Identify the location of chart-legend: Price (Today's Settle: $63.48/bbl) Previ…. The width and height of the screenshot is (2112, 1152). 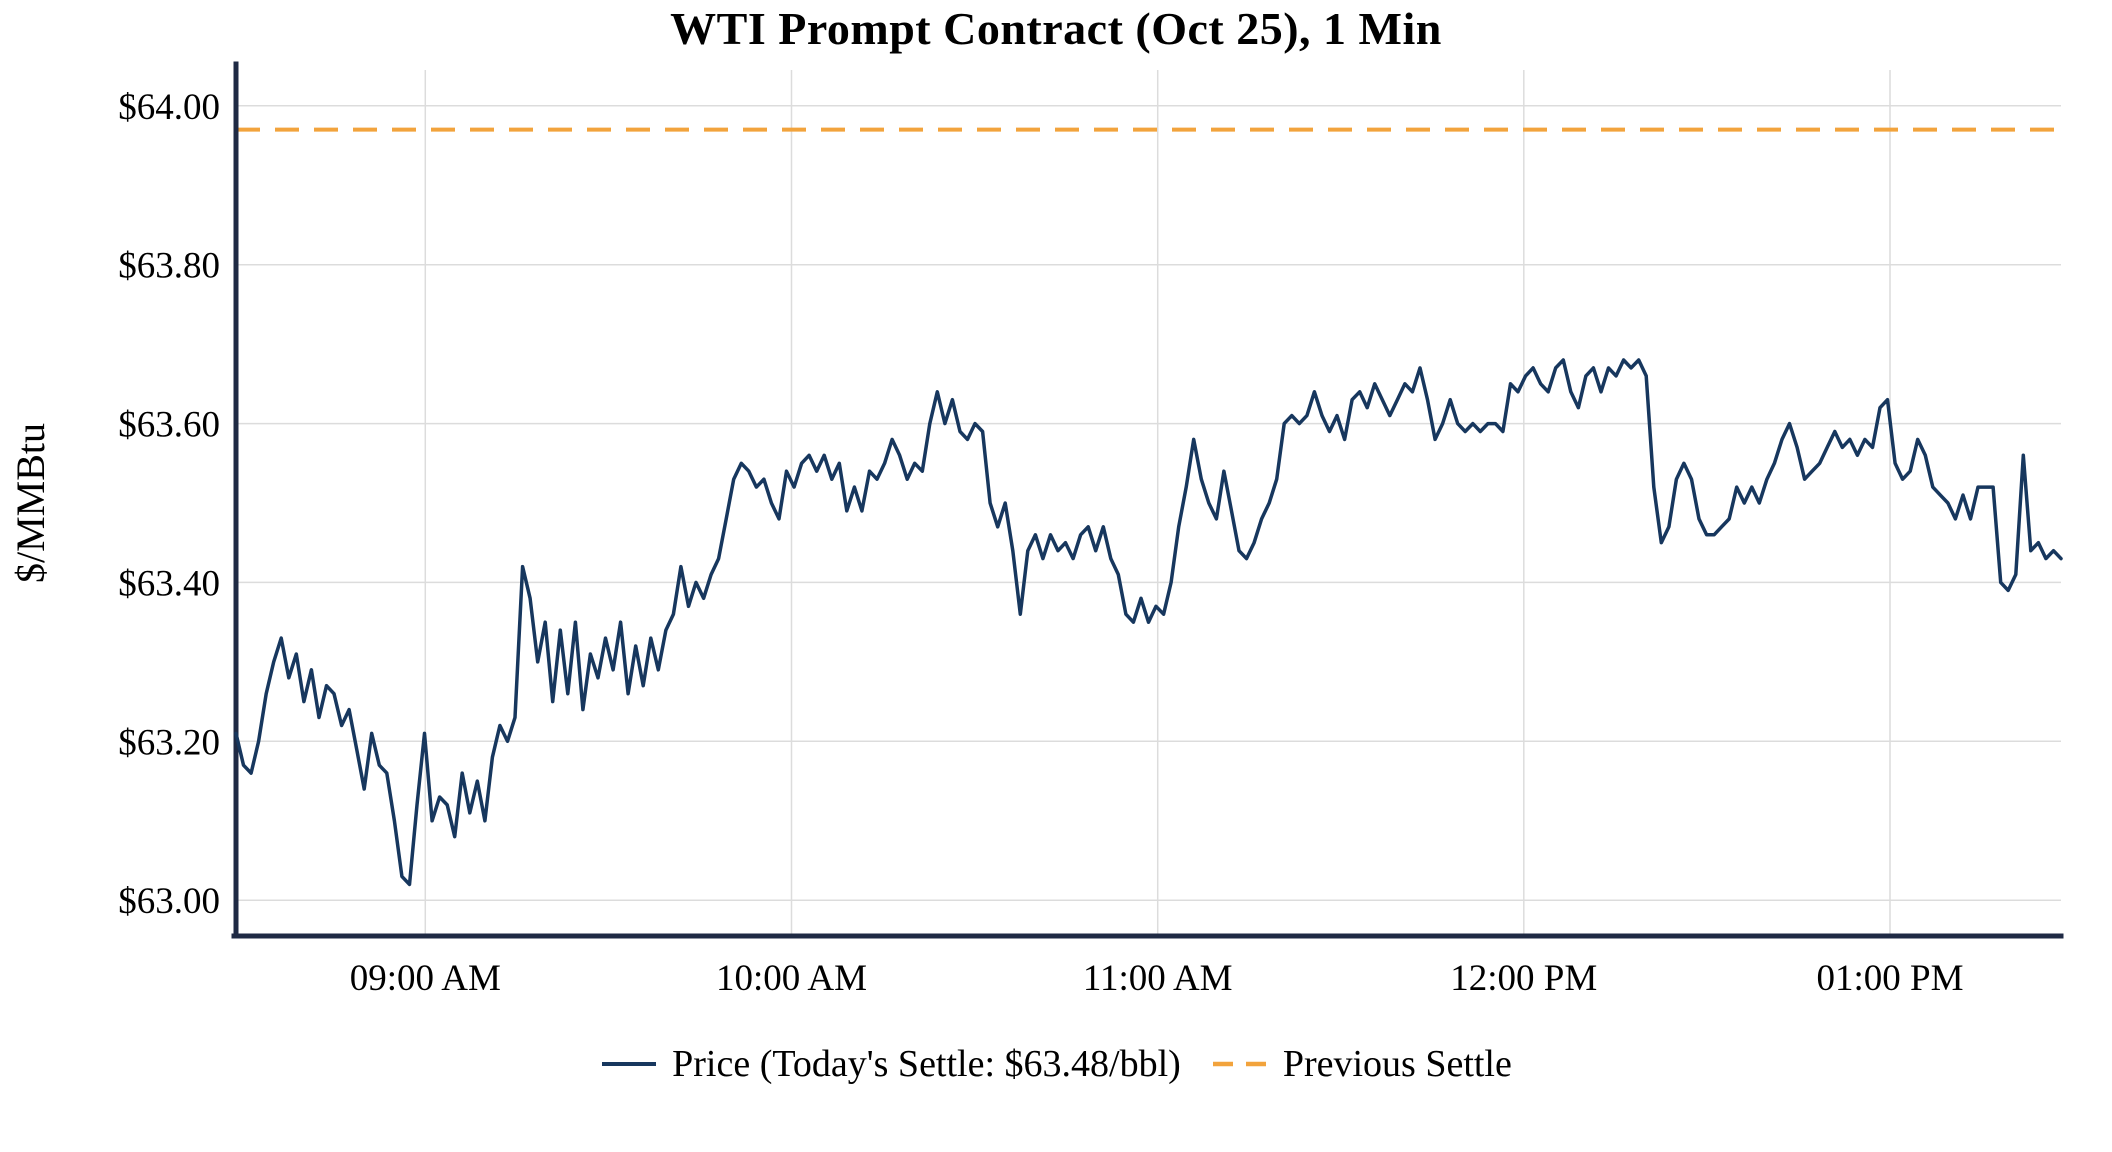
(1056, 1064).